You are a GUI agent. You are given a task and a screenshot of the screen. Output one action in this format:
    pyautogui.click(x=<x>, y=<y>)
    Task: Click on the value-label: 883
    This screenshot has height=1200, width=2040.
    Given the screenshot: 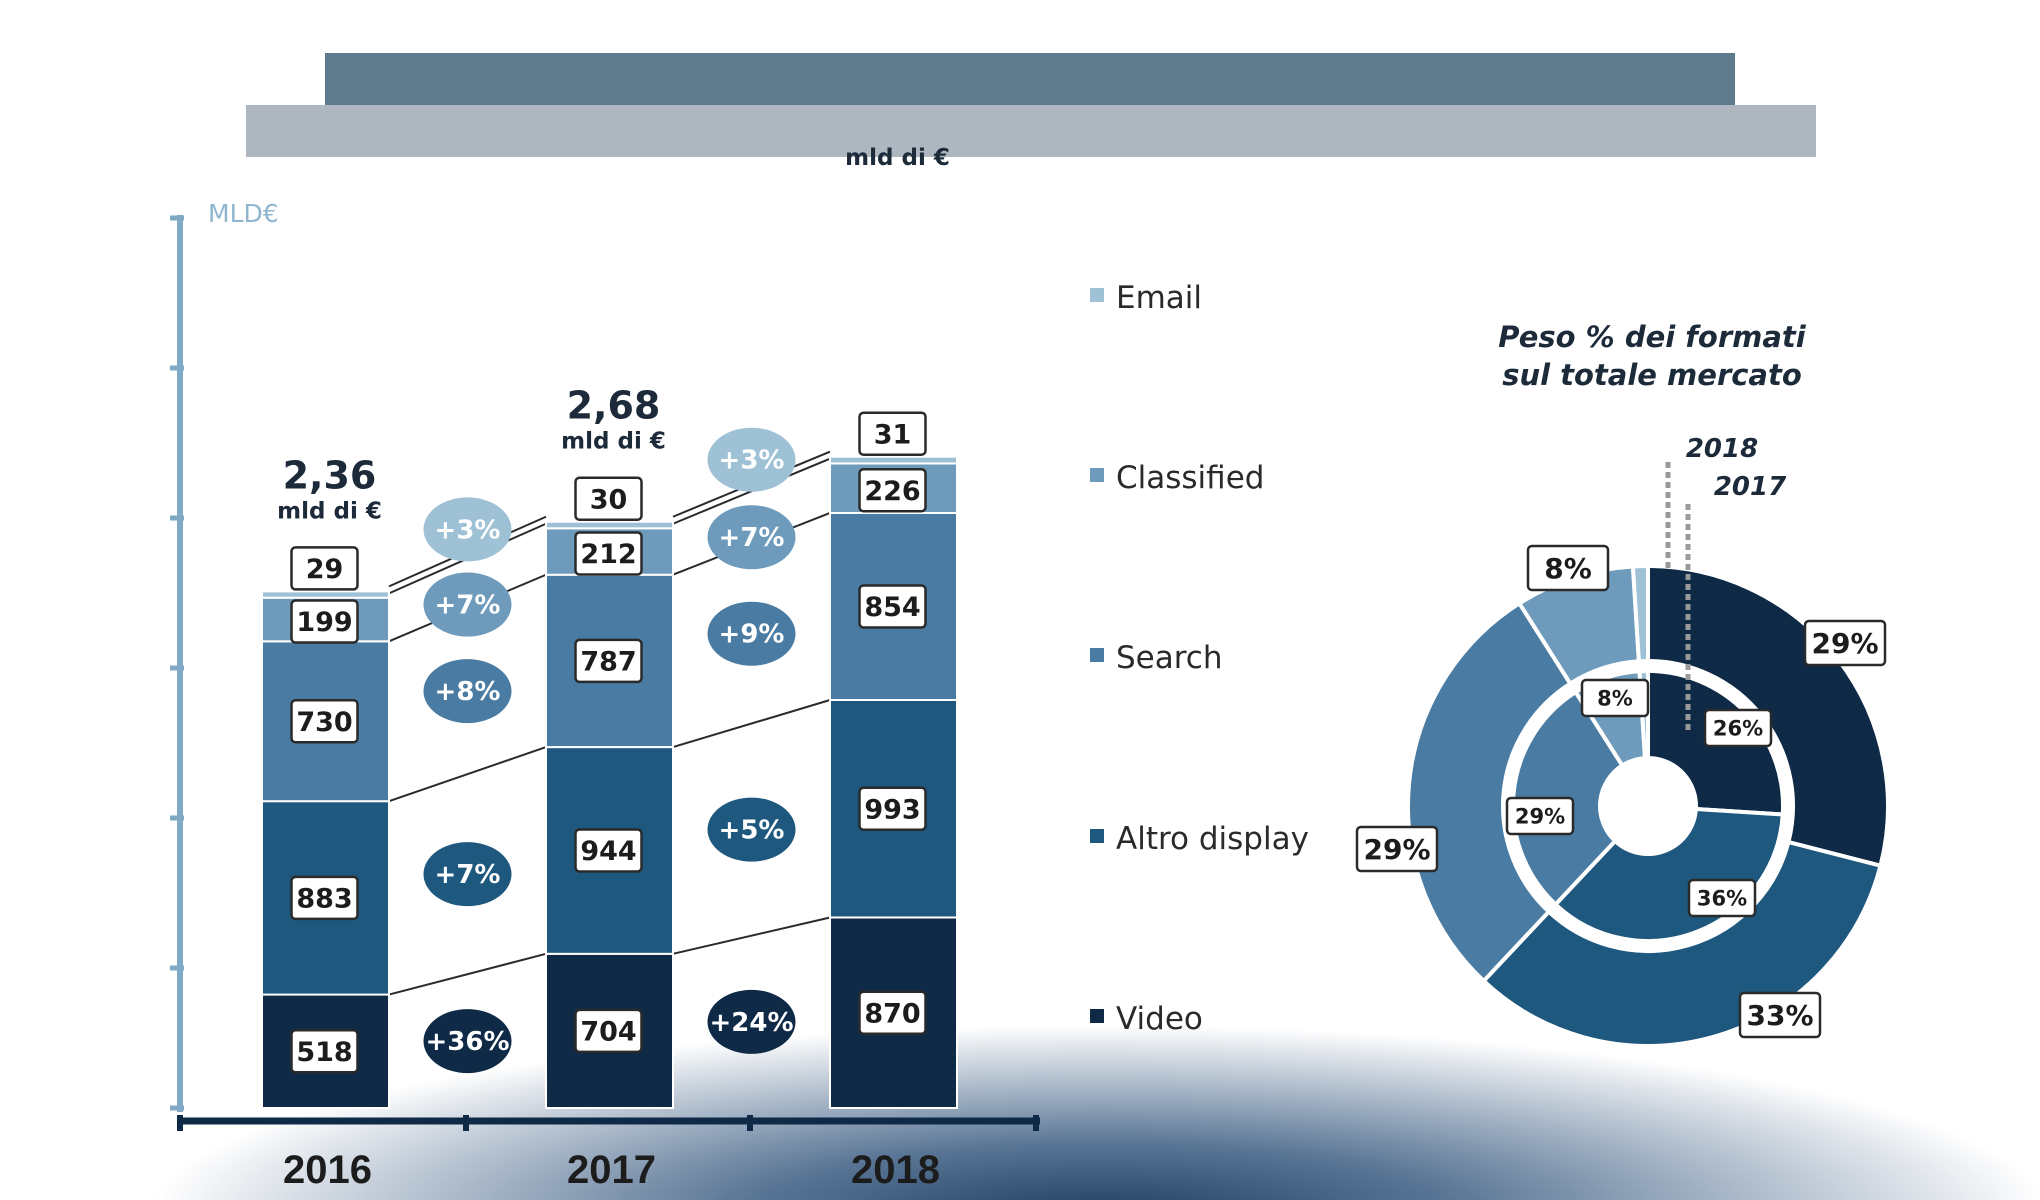 What is the action you would take?
    pyautogui.click(x=324, y=898)
    